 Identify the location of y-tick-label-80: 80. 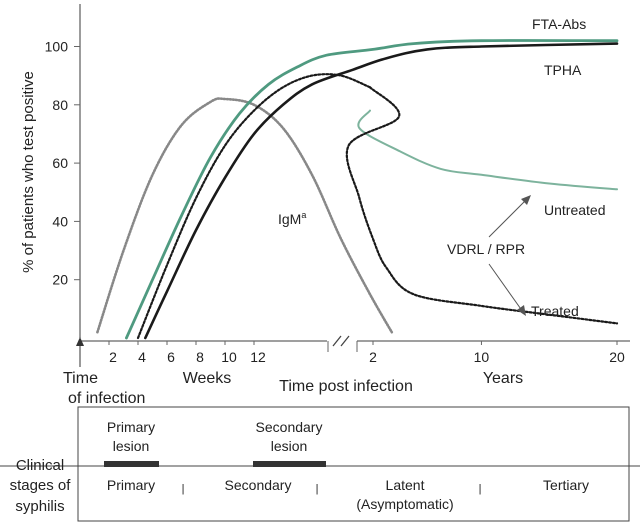
(60, 105).